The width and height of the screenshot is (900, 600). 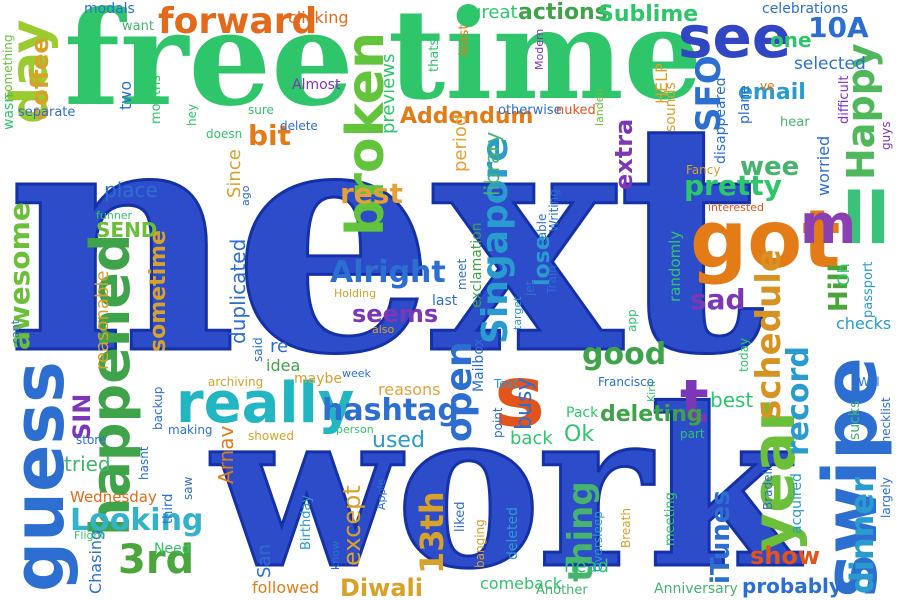 I want to click on word-apple: Apple, so click(x=381, y=494).